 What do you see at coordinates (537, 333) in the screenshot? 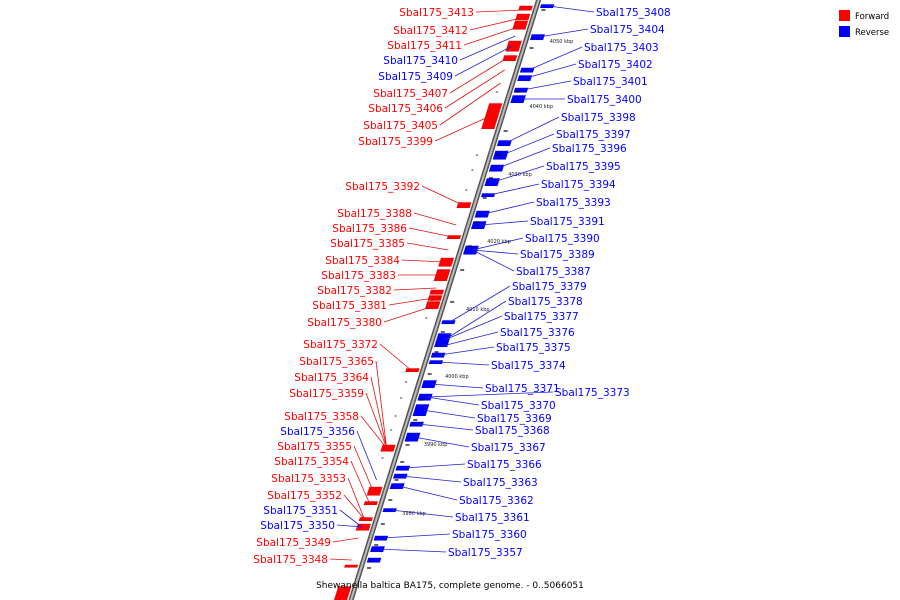
I see `gene-label-right: Sbal175_3376` at bounding box center [537, 333].